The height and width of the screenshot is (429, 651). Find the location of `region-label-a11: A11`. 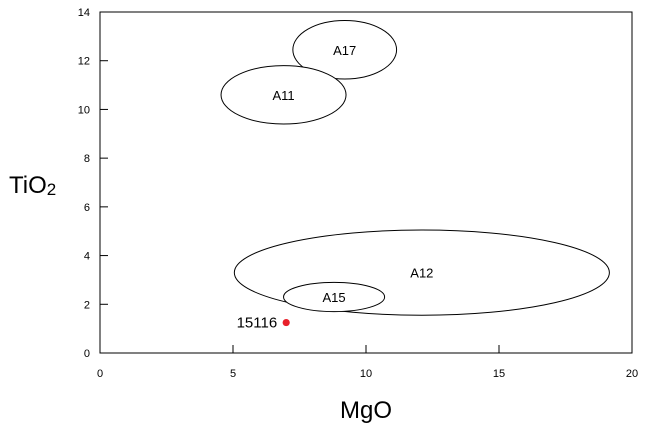

region-label-a11: A11 is located at coordinates (283, 95).